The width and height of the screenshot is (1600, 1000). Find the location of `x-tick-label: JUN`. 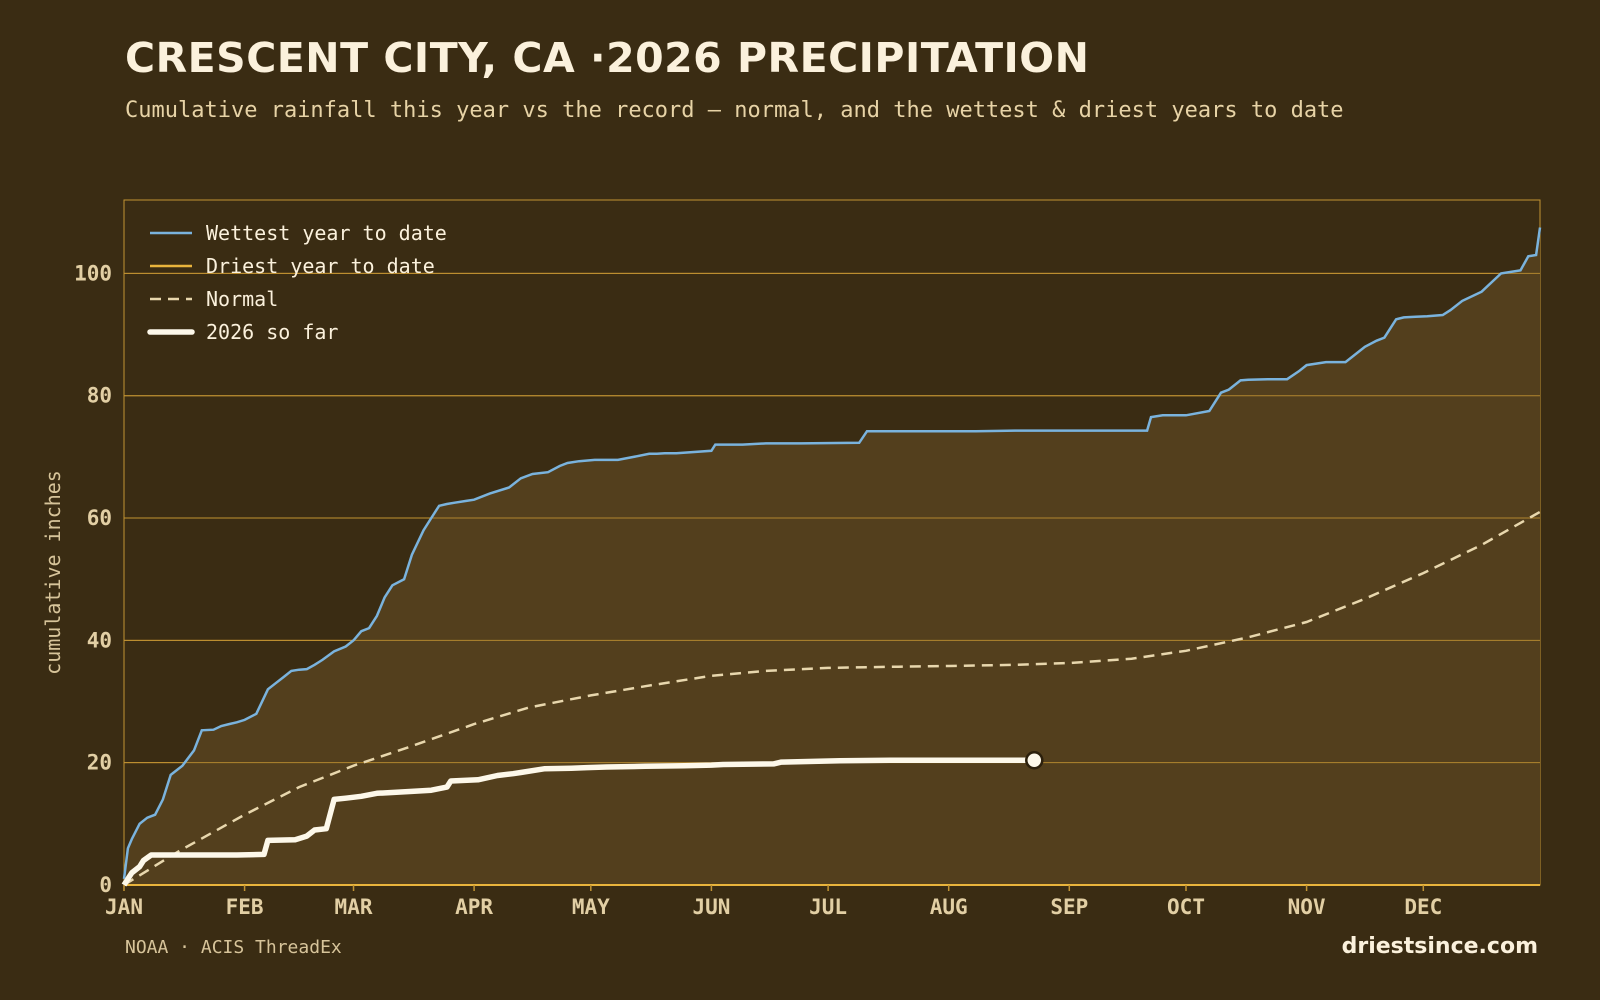

x-tick-label: JUN is located at coordinates (711, 907).